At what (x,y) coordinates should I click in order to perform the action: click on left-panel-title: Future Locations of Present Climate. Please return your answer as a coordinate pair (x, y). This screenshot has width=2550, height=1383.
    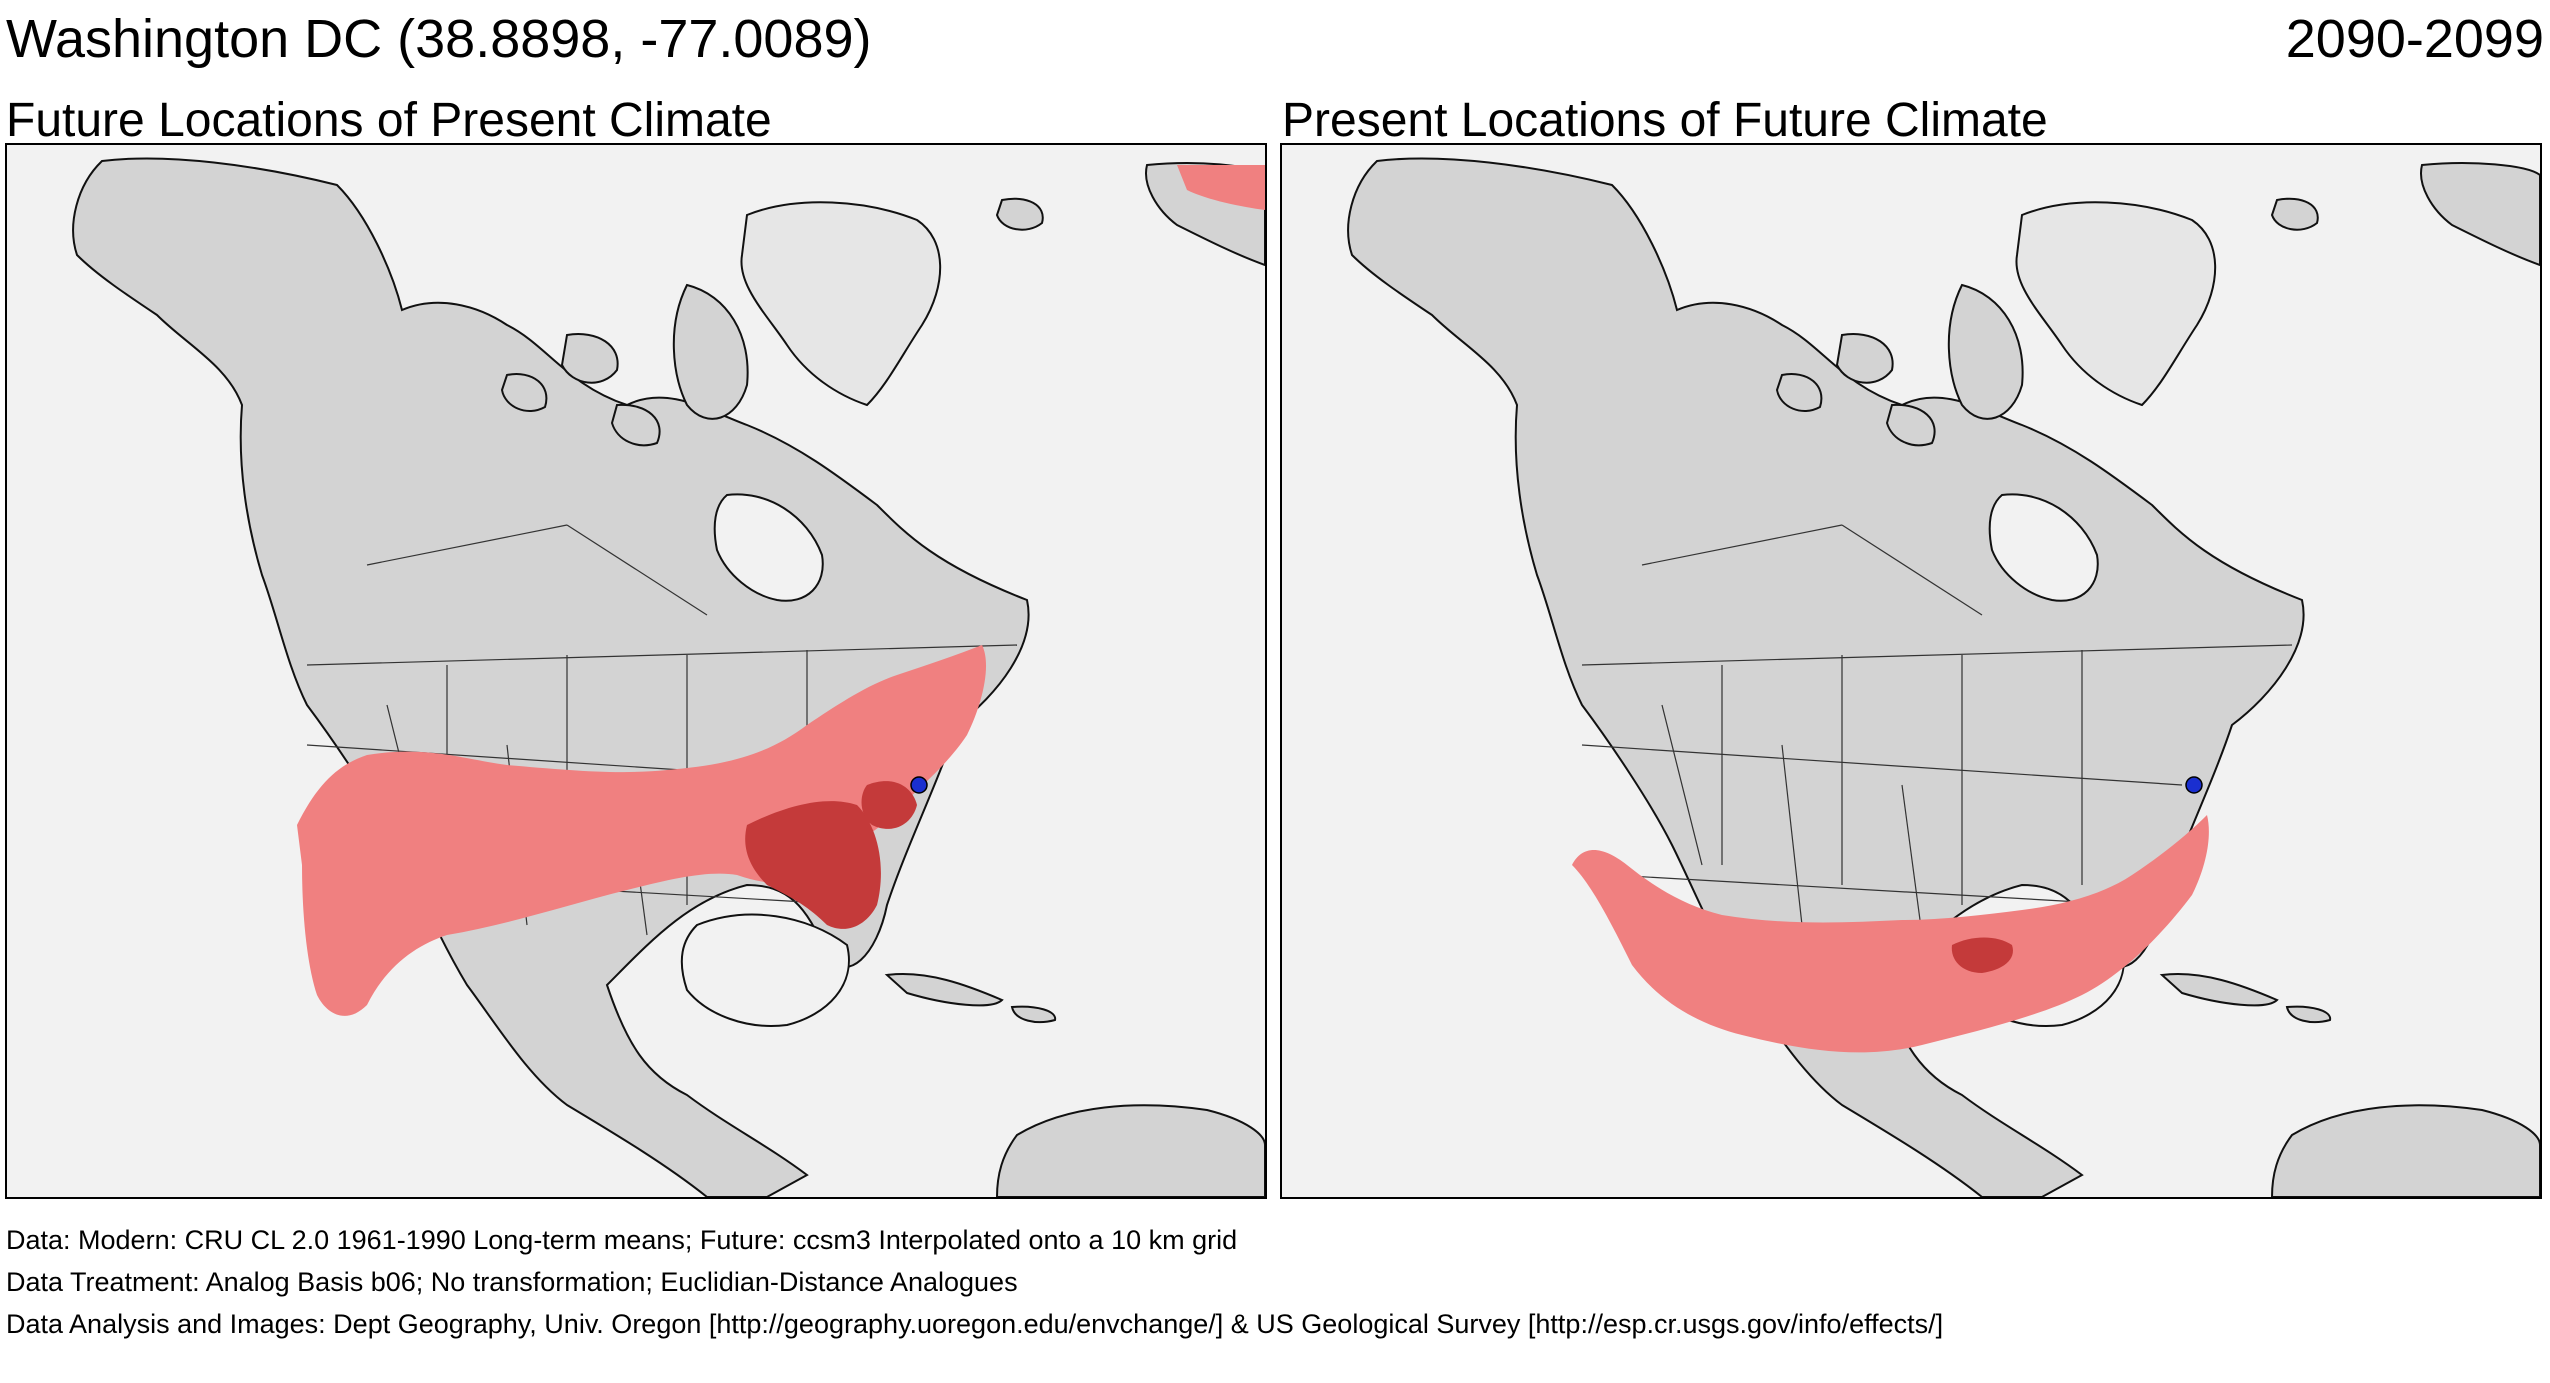
    Looking at the image, I should click on (389, 120).